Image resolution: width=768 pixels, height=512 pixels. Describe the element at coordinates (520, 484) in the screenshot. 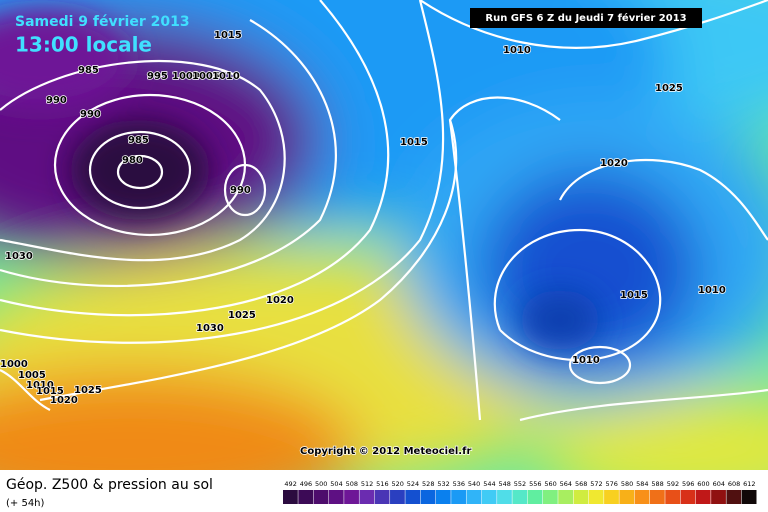

I see `scale-label: 552` at that location.